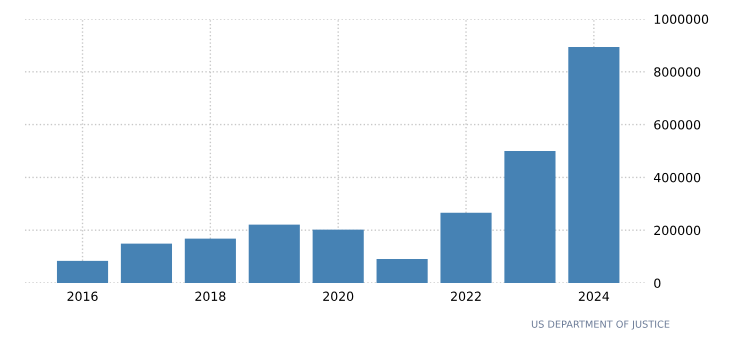  Describe the element at coordinates (601, 325) in the screenshot. I see `text: US DEPARTMENT OF JUSTICE` at that location.